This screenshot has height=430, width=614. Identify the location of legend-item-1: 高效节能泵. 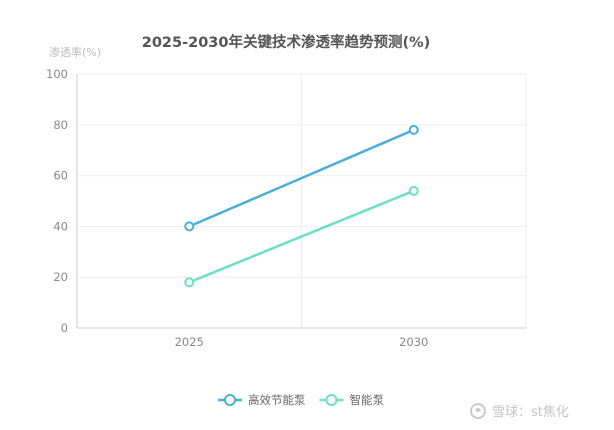
(262, 400).